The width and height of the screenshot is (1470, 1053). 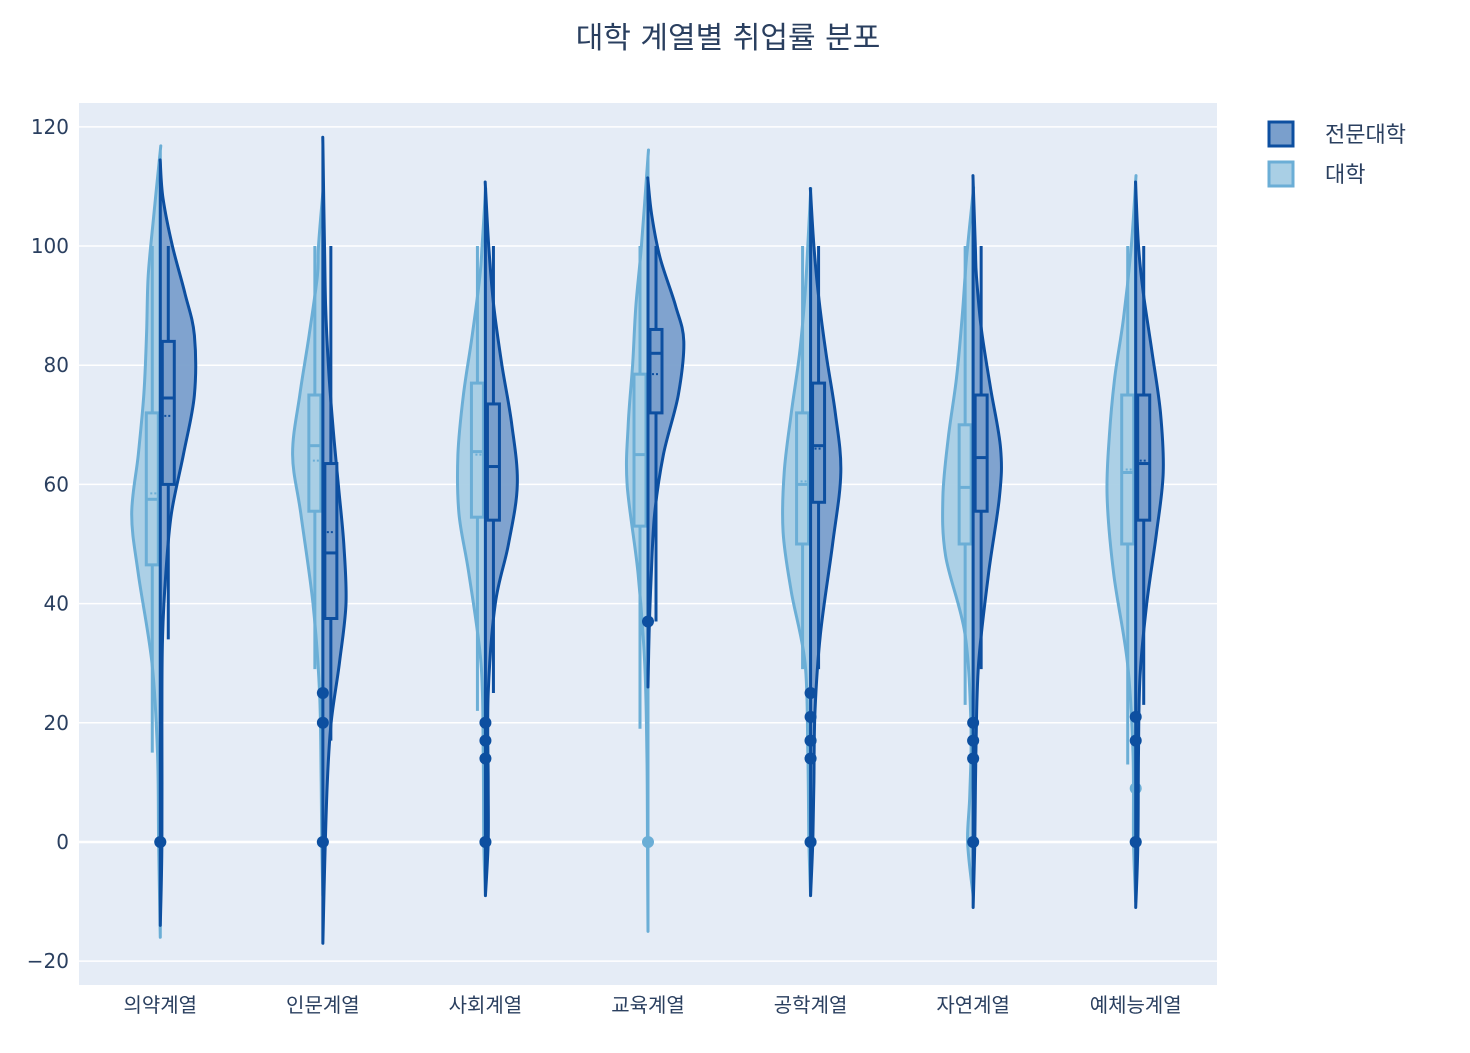 I want to click on legend-item-university: 대학, so click(x=1316, y=174).